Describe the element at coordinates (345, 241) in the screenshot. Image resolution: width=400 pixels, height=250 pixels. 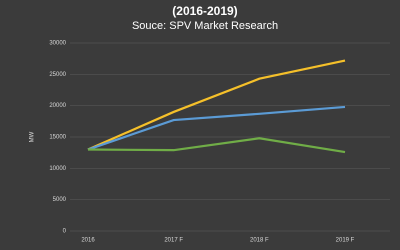
I see `x-tick-label: 2019 F` at that location.